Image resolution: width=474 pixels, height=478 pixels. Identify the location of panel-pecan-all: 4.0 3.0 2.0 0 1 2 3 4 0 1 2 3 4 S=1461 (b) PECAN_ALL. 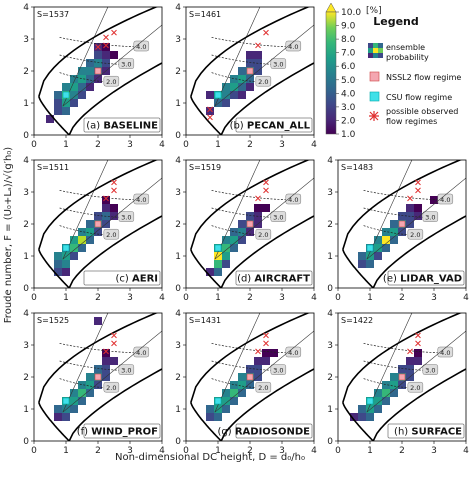
(246, 76).